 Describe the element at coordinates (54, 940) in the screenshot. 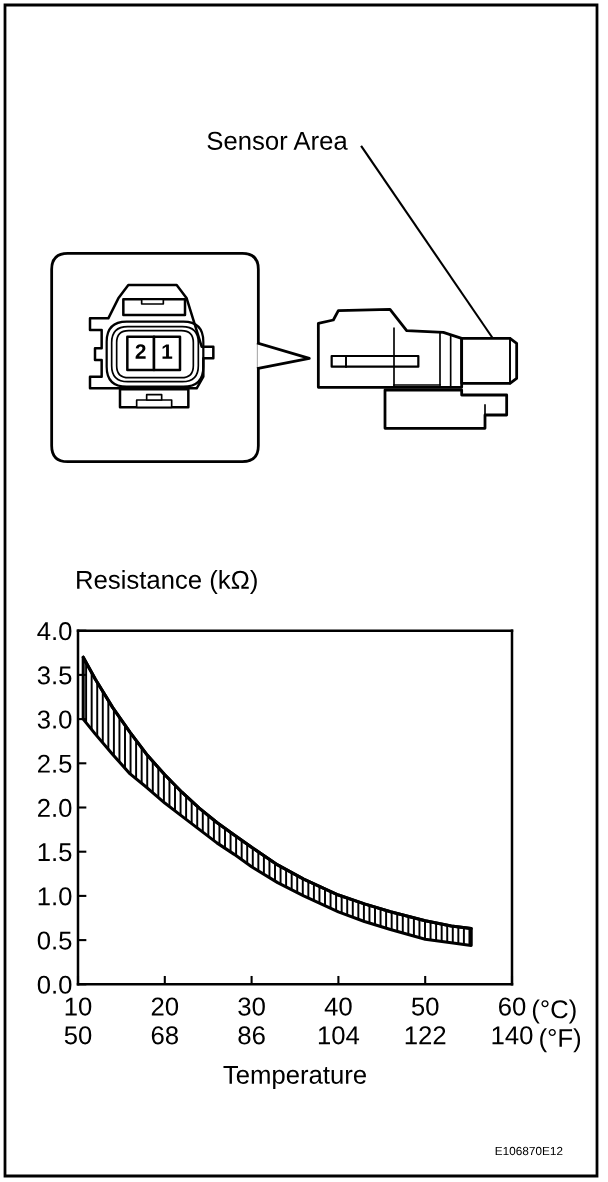

I see `y-tick-label: 0.5` at that location.